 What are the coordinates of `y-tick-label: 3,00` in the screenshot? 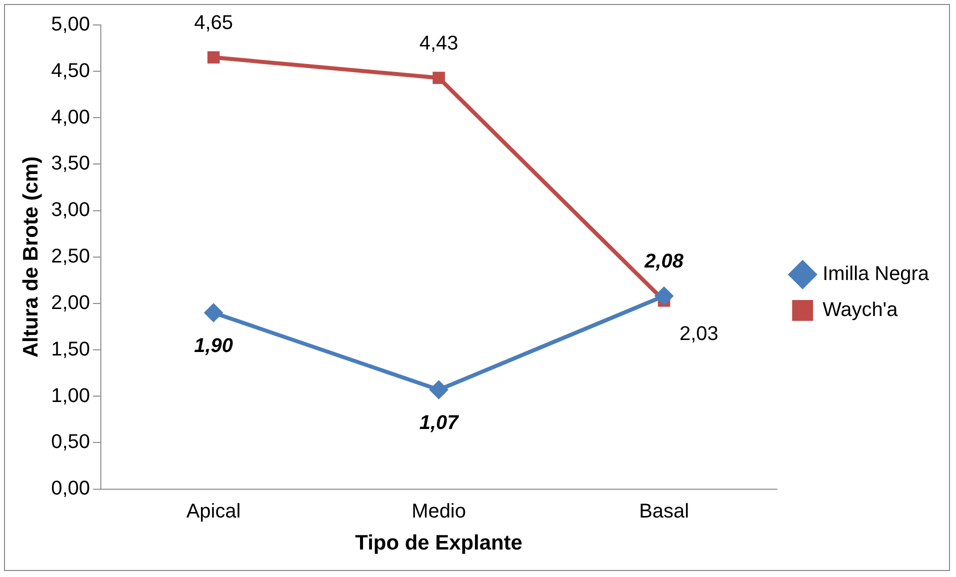 It's located at (70, 210).